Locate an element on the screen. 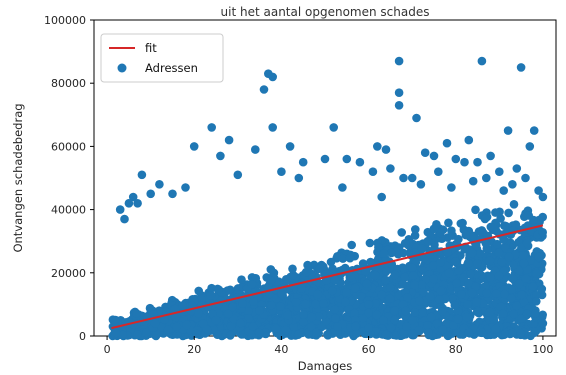 Image resolution: width=566 pixels, height=375 pixels. y-tick-label: 100000 is located at coordinates (65, 20).